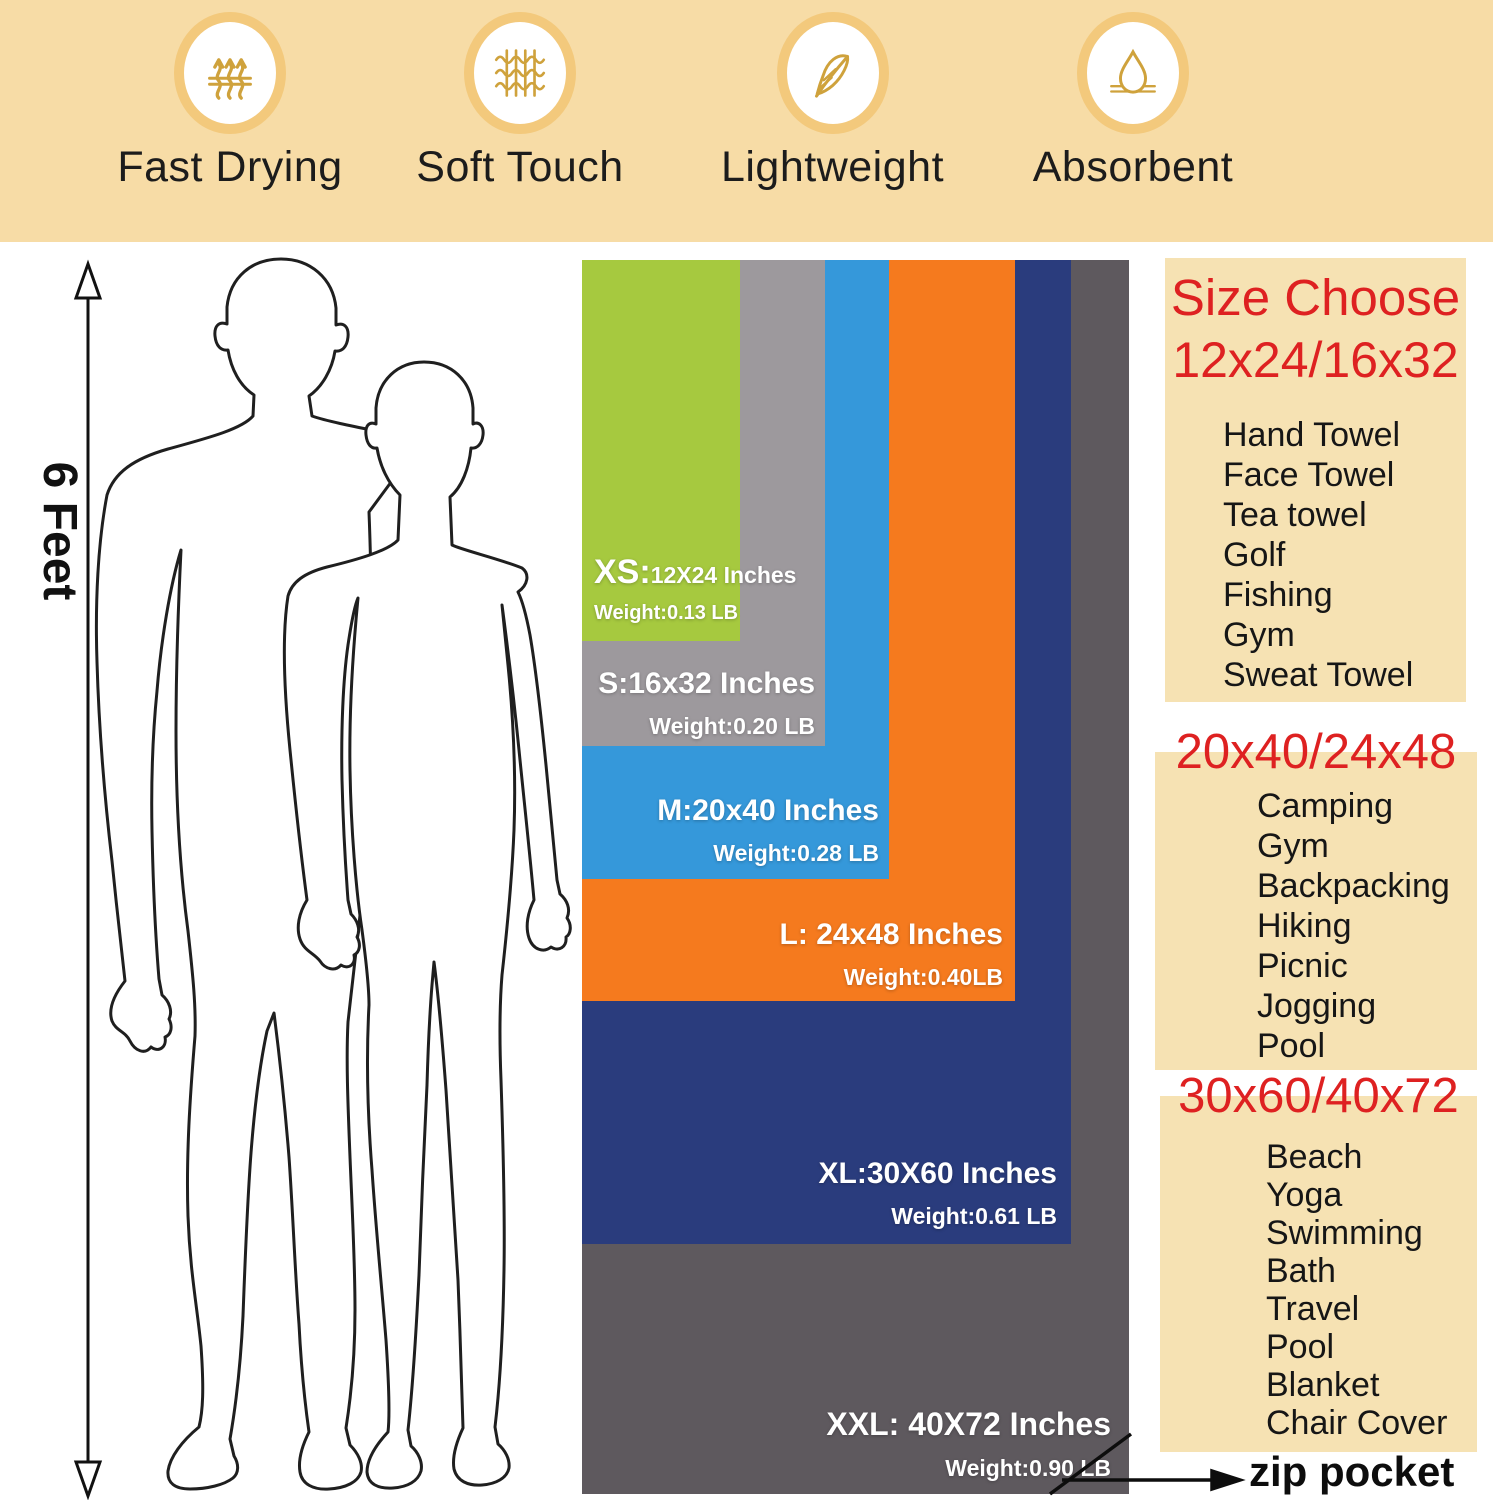 This screenshot has height=1500, width=1493. I want to click on feature-label: Soft Touch, so click(520, 167).